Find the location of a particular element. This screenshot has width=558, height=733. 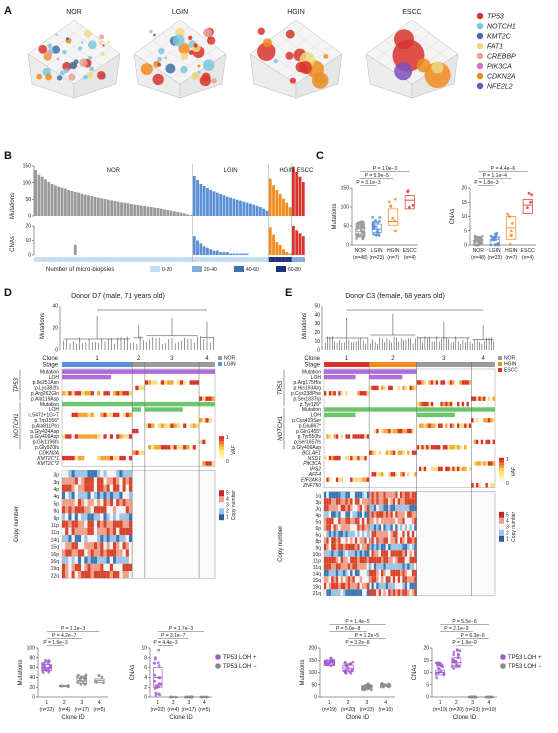

c-right-point is located at coordinates (482, 236).